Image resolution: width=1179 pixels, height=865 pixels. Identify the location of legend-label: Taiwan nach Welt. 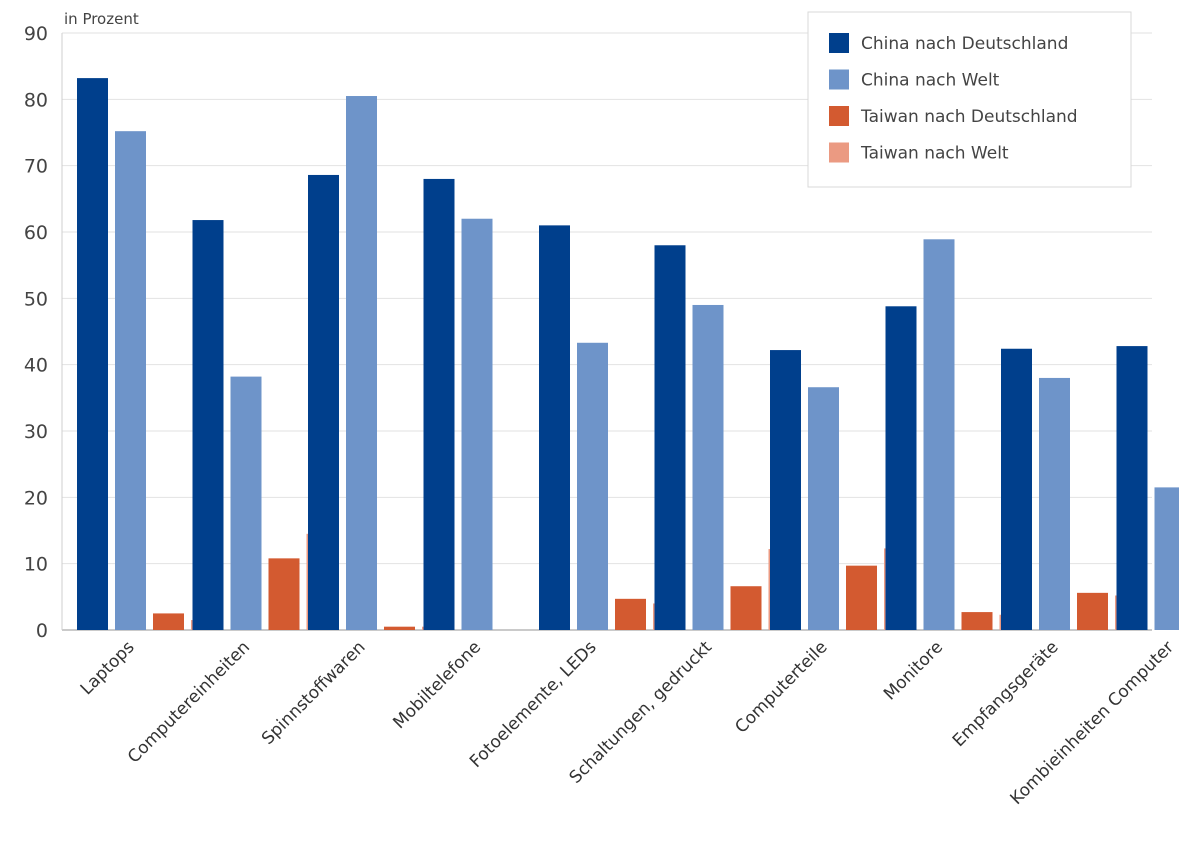
(934, 154).